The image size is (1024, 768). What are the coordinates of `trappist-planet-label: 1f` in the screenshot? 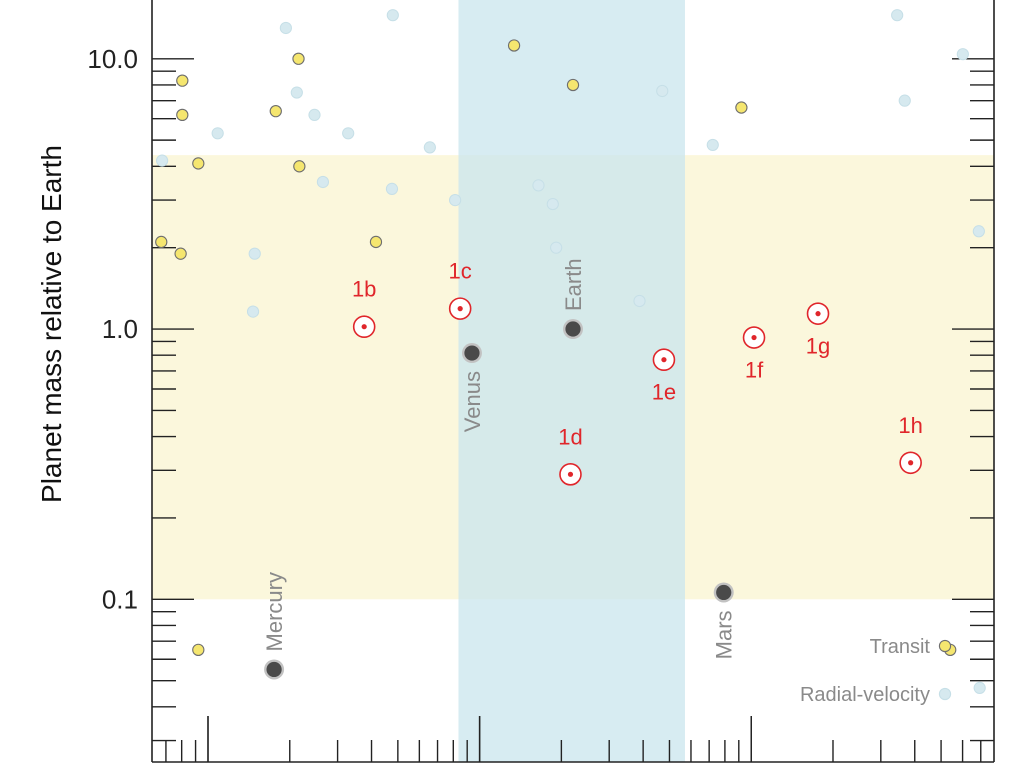 It's located at (754, 370).